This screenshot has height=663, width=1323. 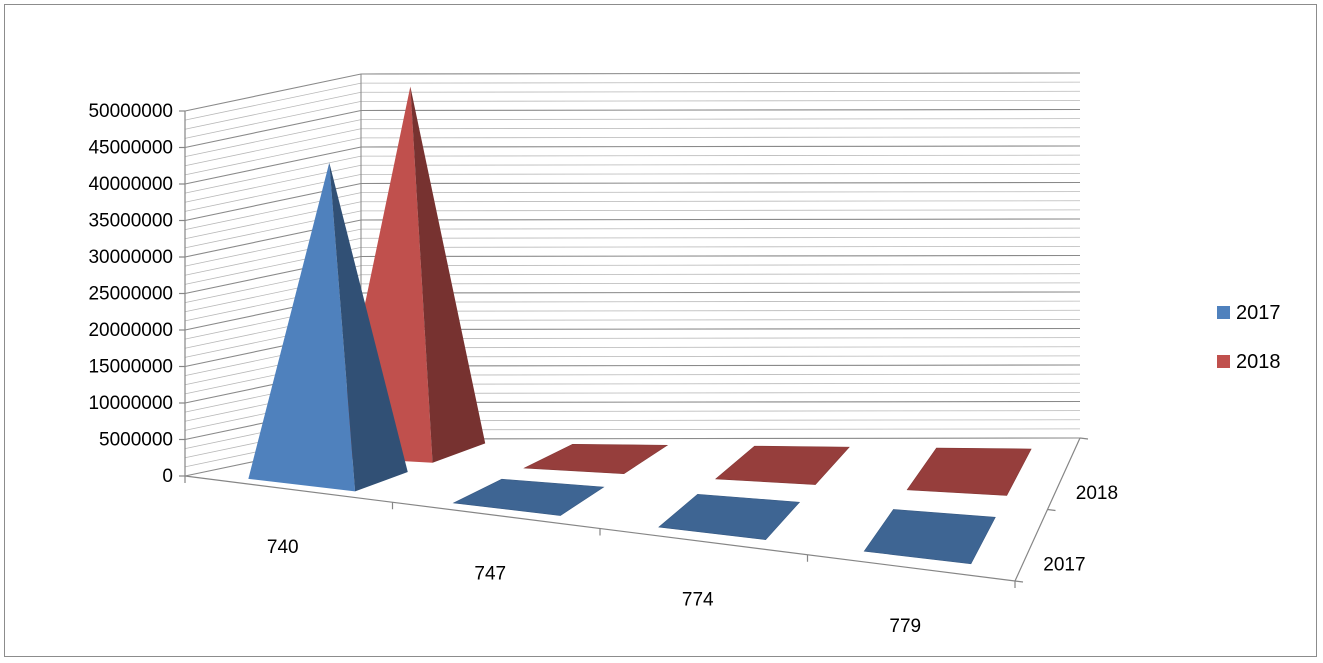 I want to click on y-tick-label: 10000000, so click(x=130, y=403).